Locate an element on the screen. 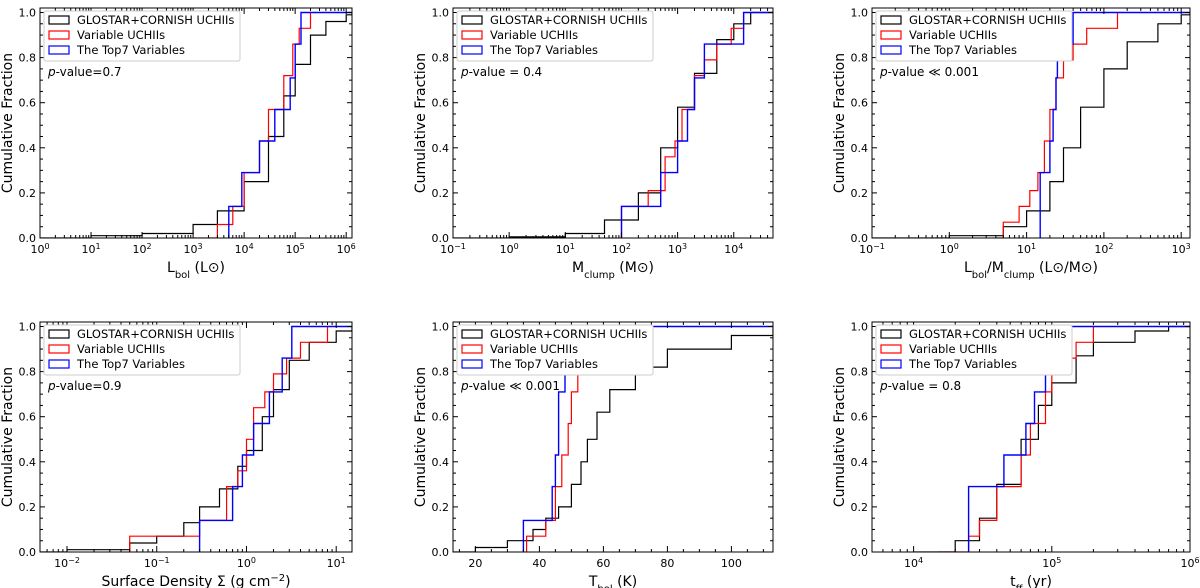  x-axis-title: Surface Density Σ (g cm−2) is located at coordinates (195, 580).